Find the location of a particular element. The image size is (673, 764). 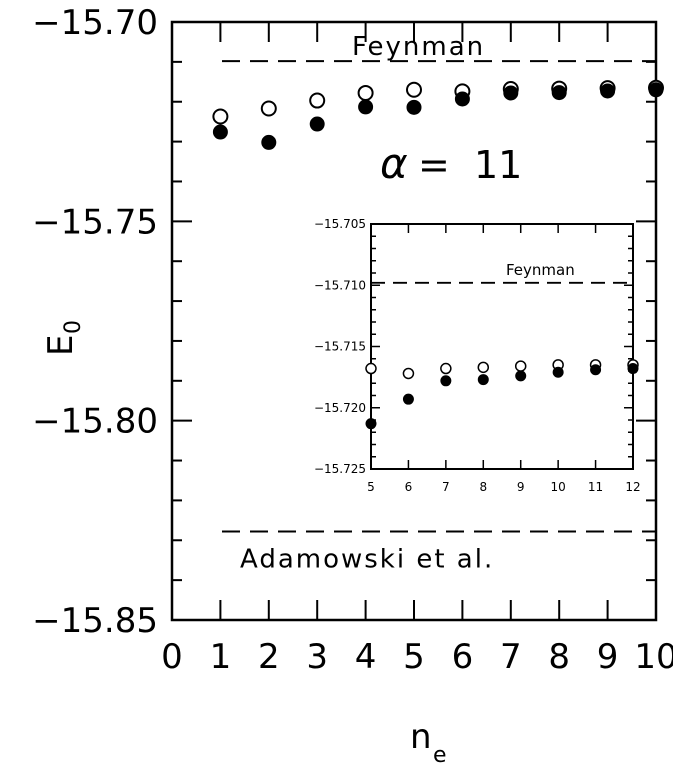

inset-reference-lines: Feynman is located at coordinates (502, 272).